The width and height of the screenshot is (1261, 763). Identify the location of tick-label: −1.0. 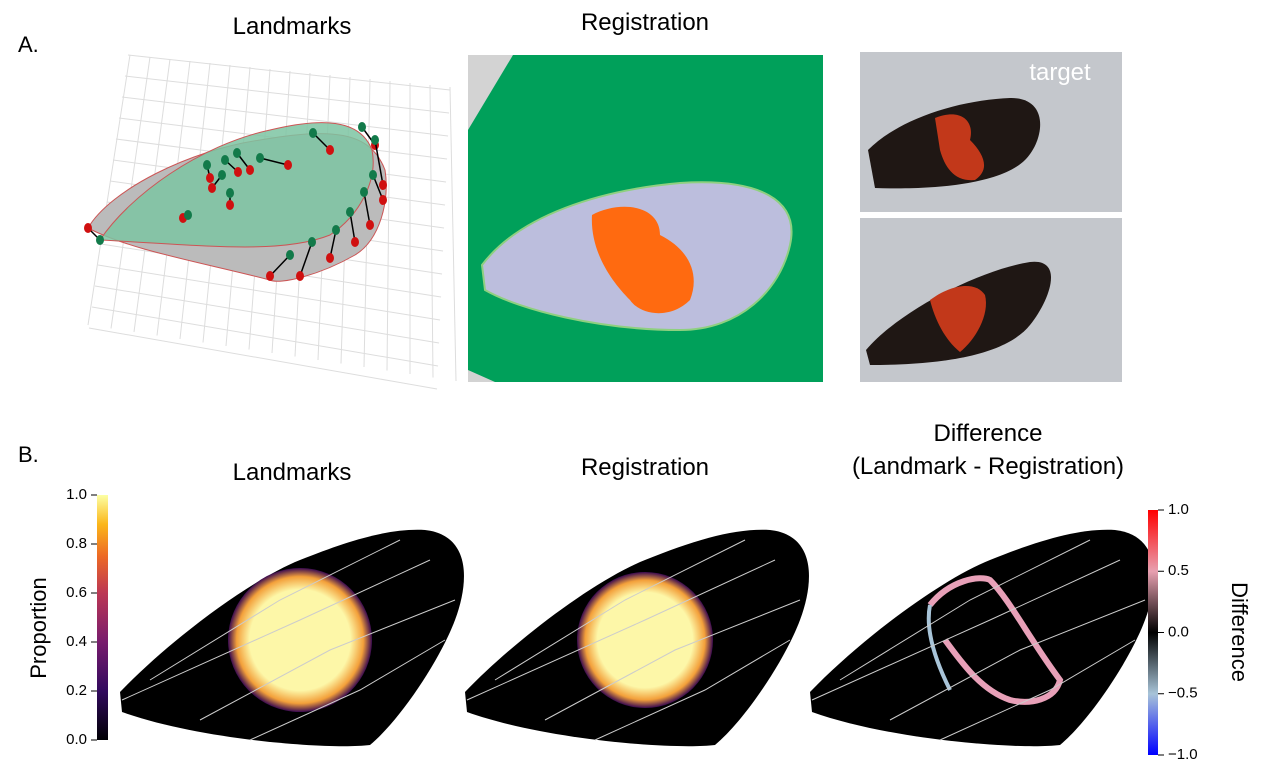
(1183, 754).